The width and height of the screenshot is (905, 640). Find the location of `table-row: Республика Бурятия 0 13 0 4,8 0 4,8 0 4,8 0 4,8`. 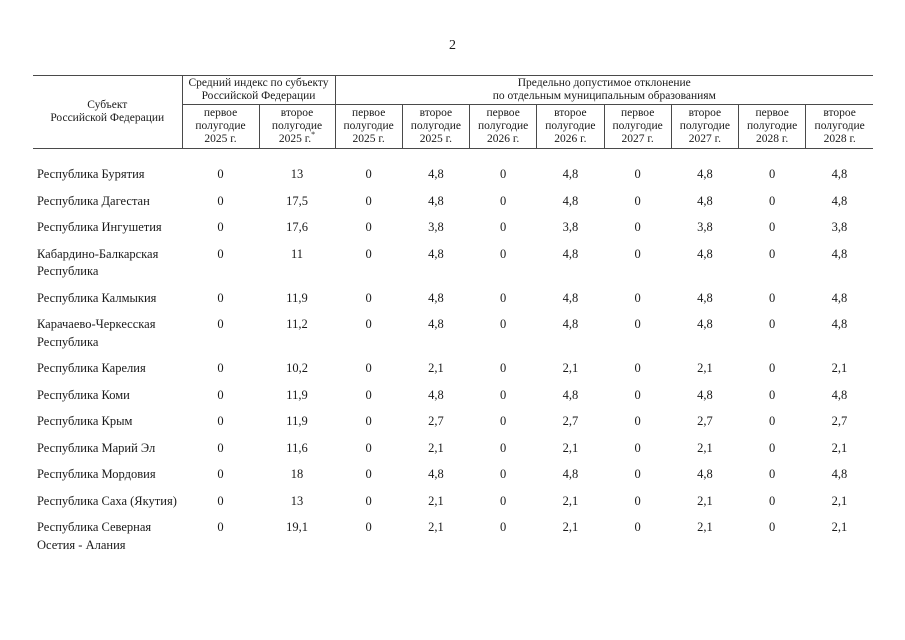

table-row: Республика Бурятия 0 13 0 4,8 0 4,8 0 4,8 0 4,8 is located at coordinates (453, 169).